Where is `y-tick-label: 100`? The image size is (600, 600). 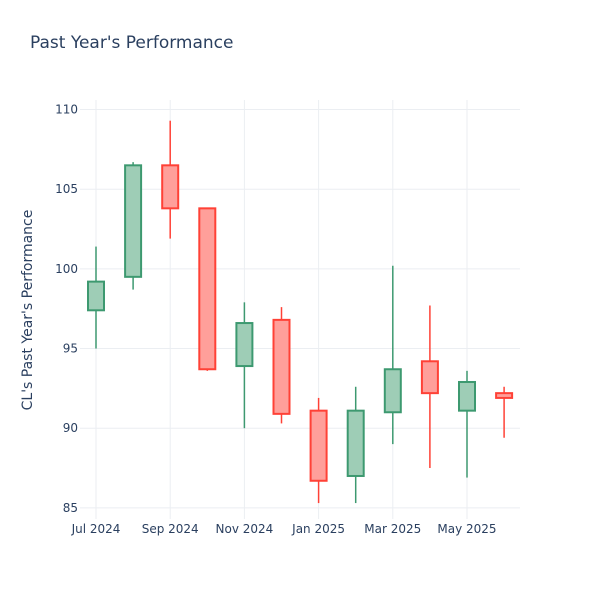 y-tick-label: 100 is located at coordinates (66, 269).